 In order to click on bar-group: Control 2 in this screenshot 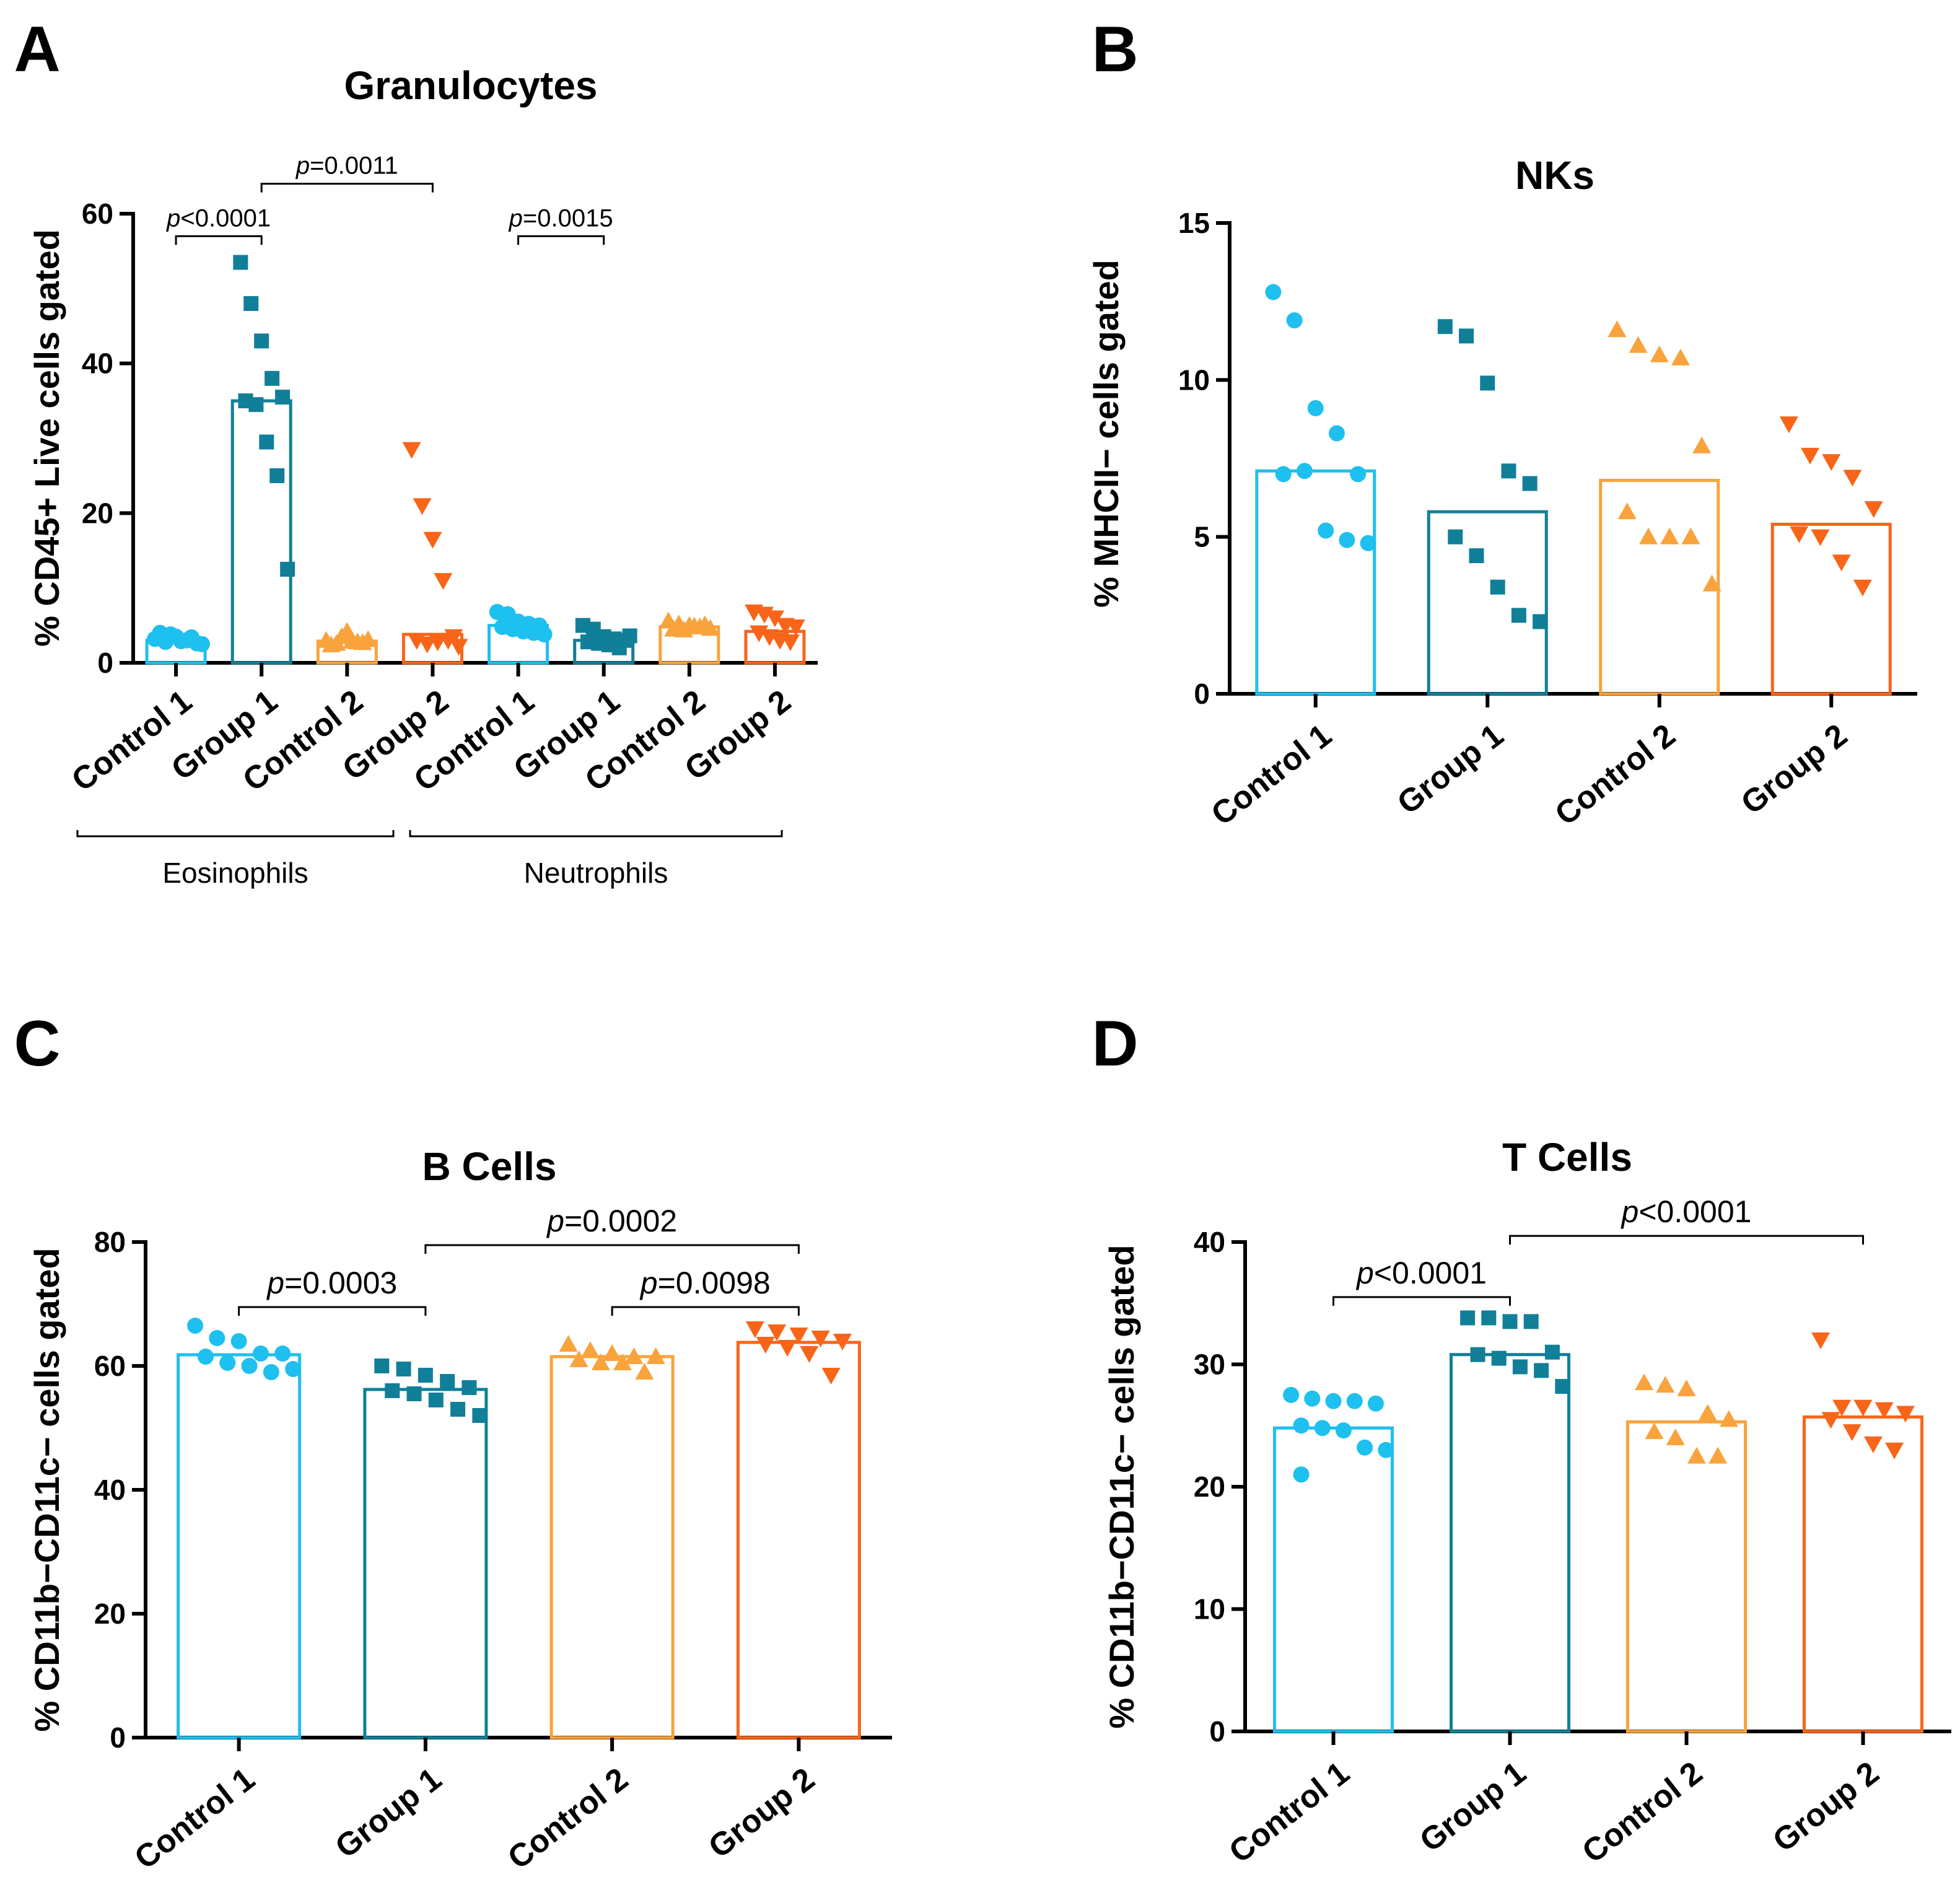, I will do `click(1635, 577)`.